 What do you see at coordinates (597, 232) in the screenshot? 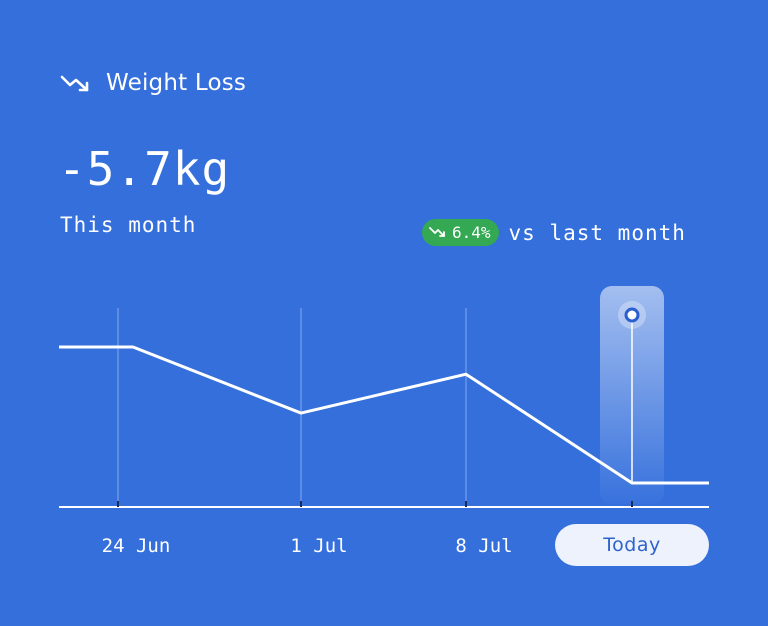
I see `comparison-label: vs last month` at bounding box center [597, 232].